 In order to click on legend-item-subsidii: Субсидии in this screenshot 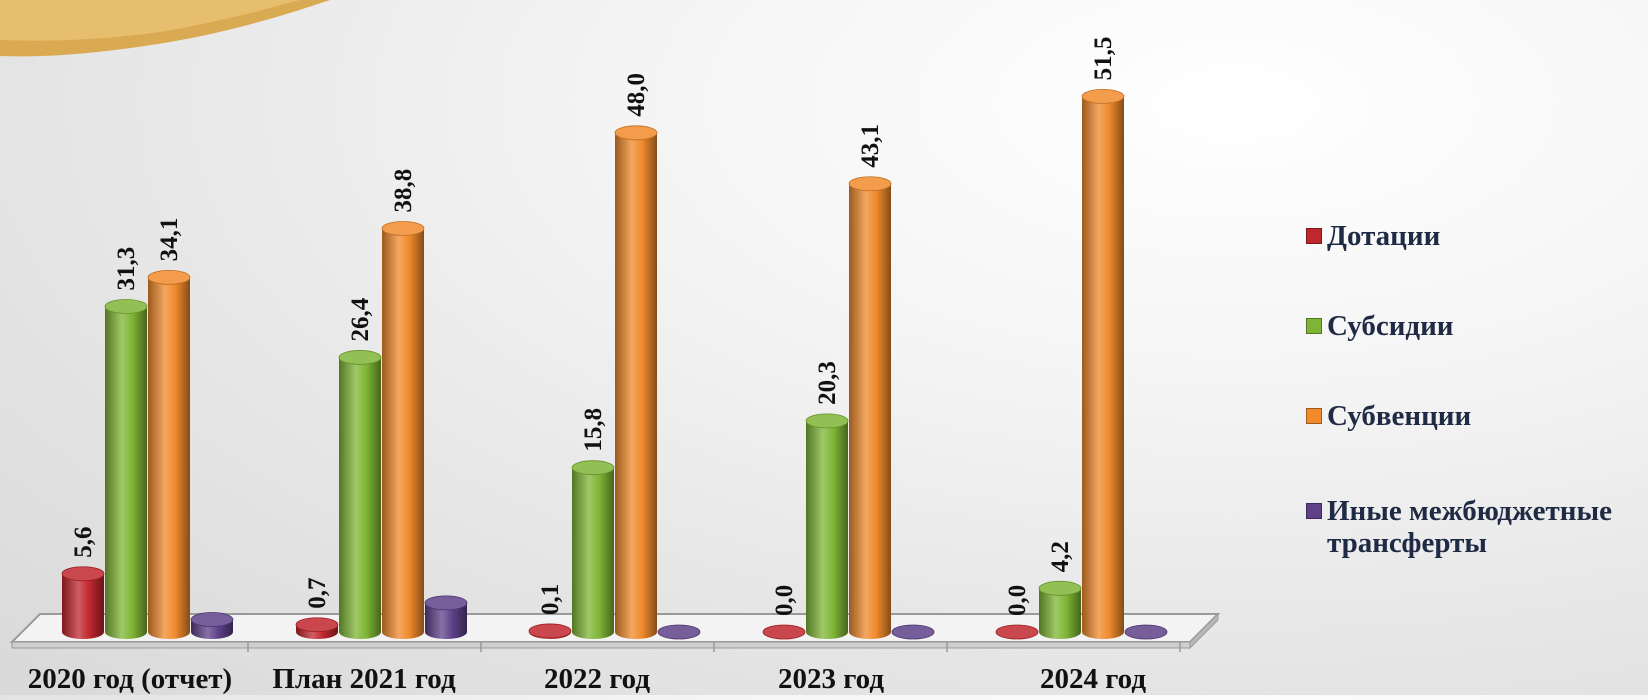, I will do `click(1474, 326)`.